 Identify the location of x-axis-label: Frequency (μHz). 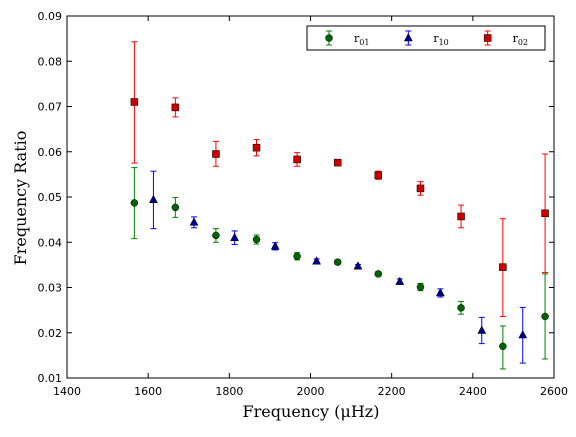
(311, 411).